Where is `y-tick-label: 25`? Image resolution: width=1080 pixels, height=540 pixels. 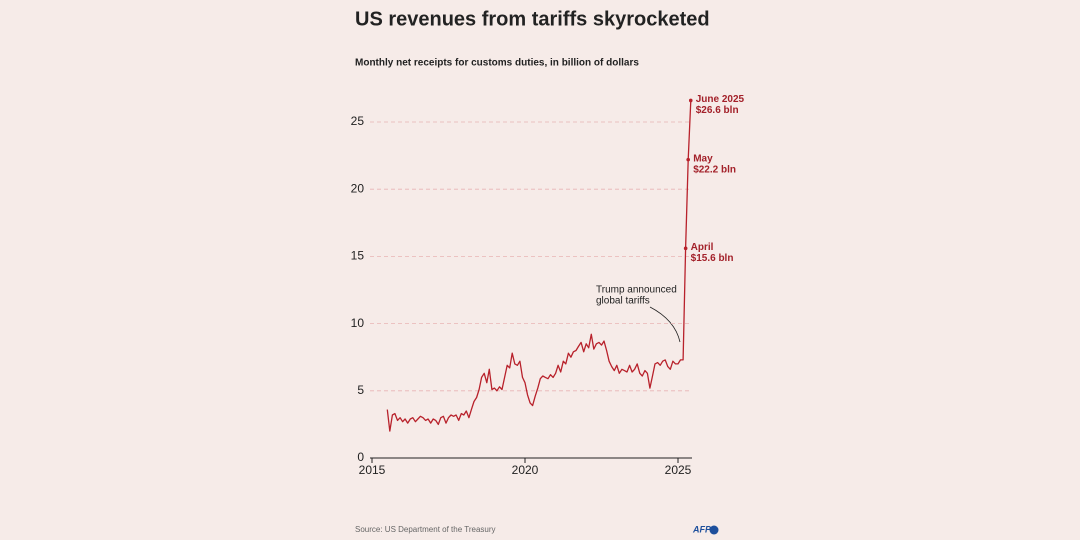 y-tick-label: 25 is located at coordinates (358, 121).